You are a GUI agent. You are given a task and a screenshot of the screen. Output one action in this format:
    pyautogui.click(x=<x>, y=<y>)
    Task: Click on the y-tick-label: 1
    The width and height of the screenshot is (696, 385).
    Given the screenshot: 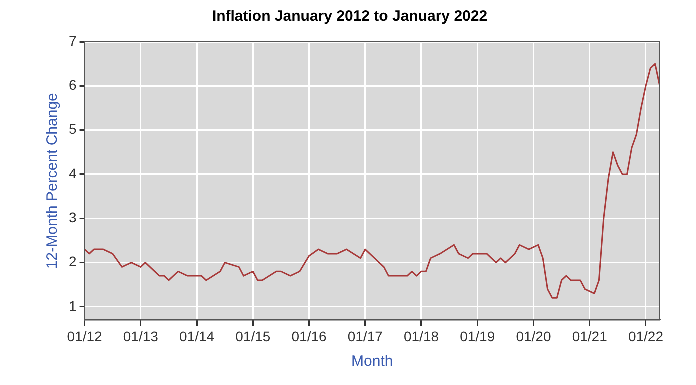 What is the action you would take?
    pyautogui.click(x=72, y=306)
    